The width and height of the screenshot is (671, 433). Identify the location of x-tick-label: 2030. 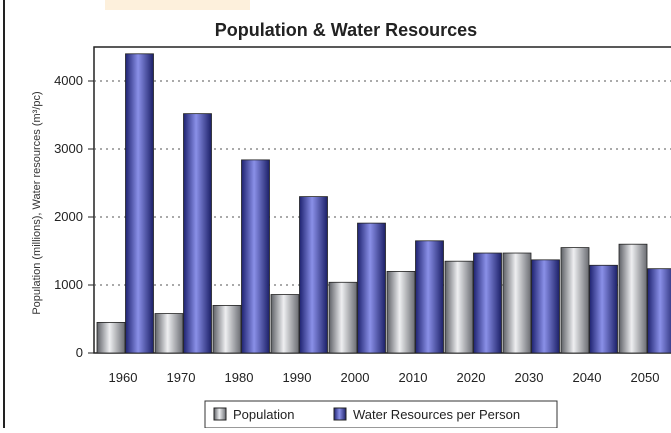
(529, 377).